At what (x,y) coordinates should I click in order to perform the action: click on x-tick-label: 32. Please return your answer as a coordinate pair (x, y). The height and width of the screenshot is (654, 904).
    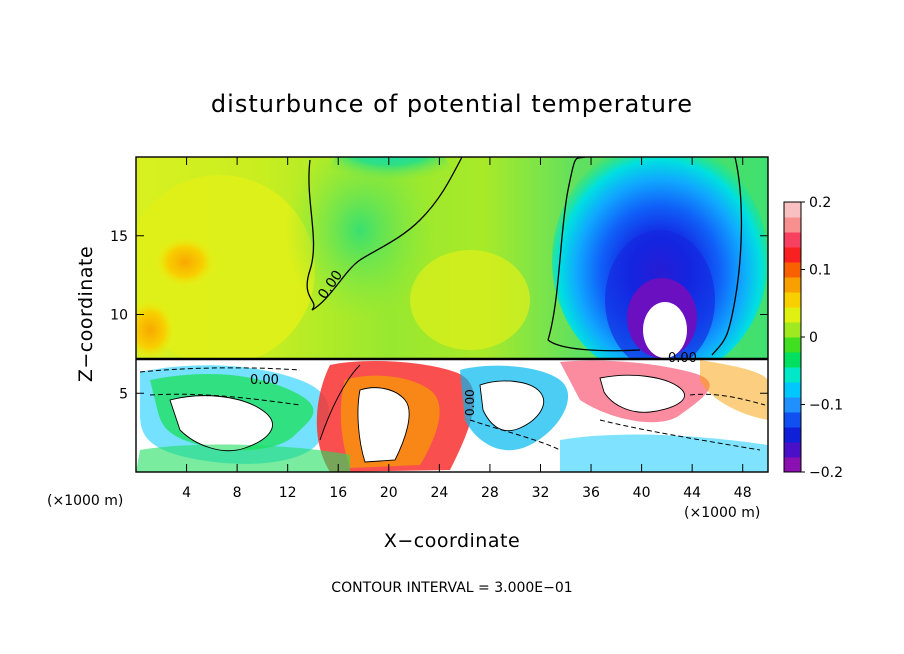
    Looking at the image, I should click on (541, 493).